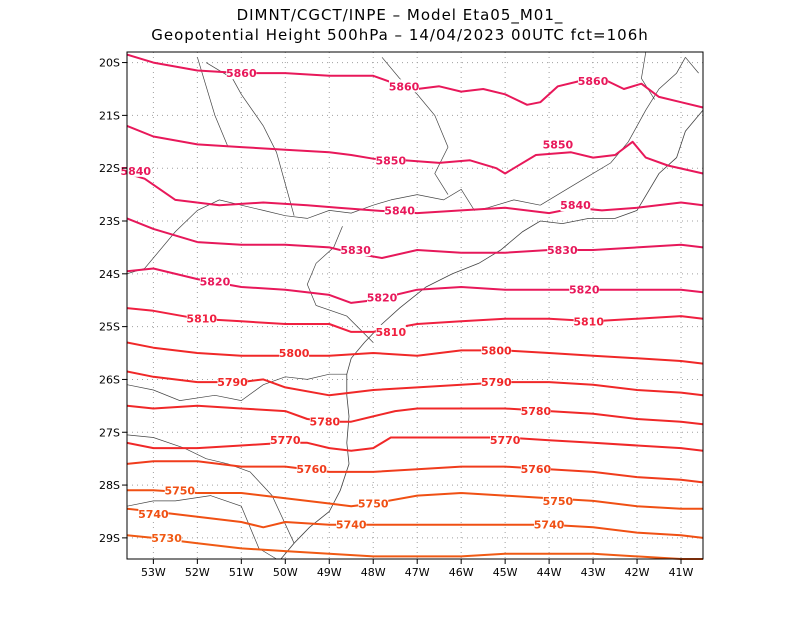 This screenshot has height=618, width=800. I want to click on contour-label-5790-1: 5790, so click(496, 382).